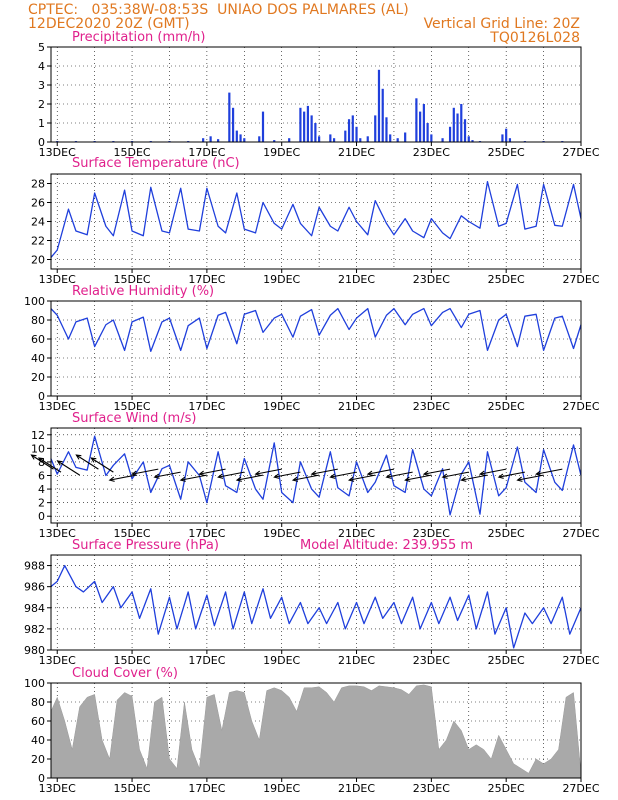 The width and height of the screenshot is (618, 800). I want to click on wind-frame, so click(316, 475).